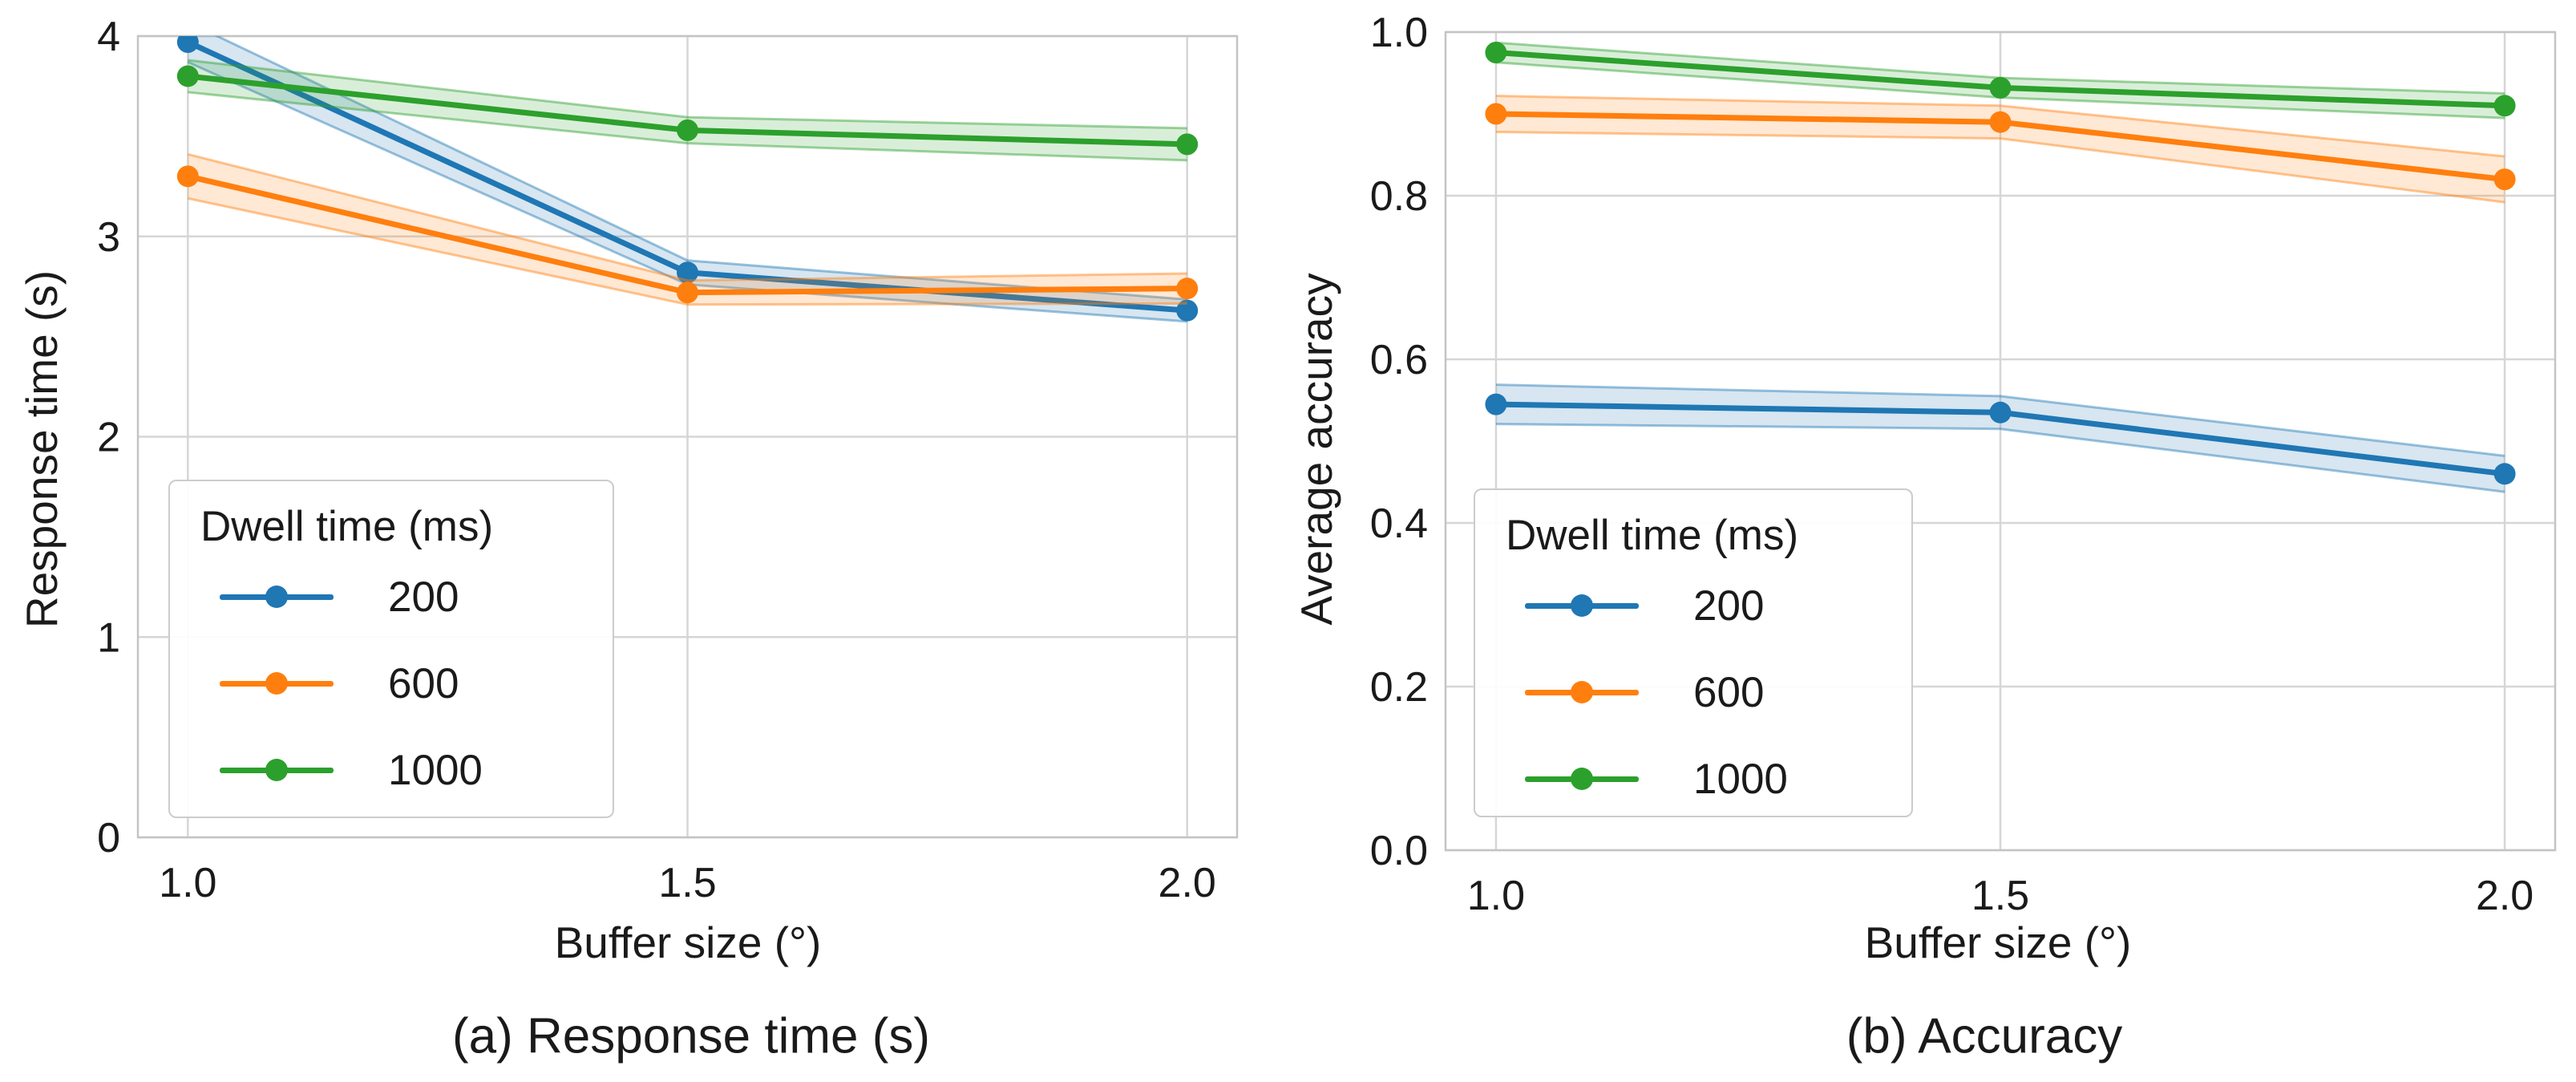 This screenshot has height=1082, width=2576. What do you see at coordinates (108, 438) in the screenshot?
I see `y-tick-label: 2` at bounding box center [108, 438].